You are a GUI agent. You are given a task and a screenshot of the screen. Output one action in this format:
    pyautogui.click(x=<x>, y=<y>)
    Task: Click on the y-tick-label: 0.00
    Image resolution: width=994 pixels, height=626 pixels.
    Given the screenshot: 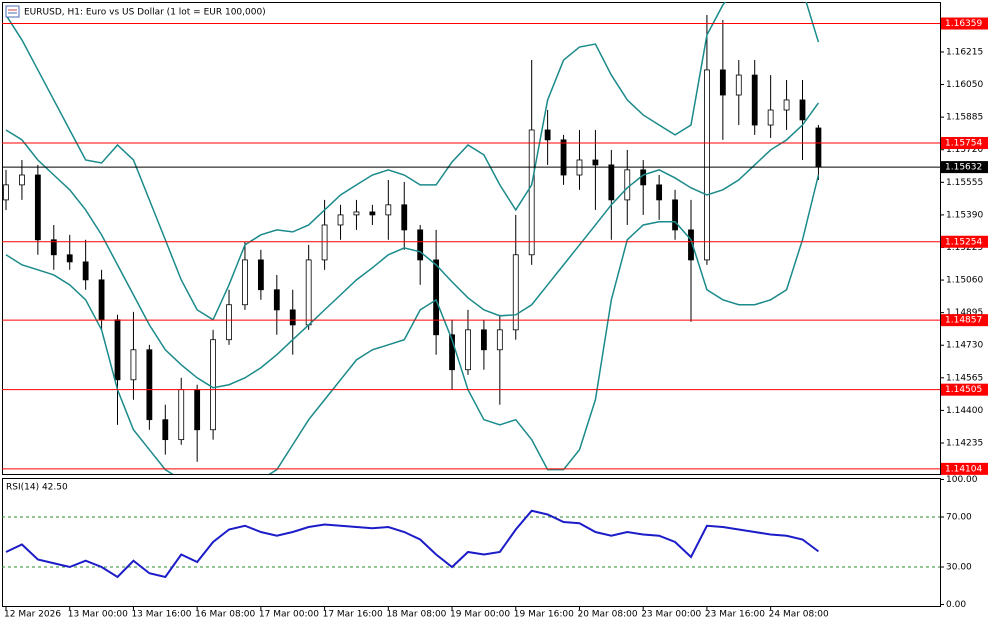 What is the action you would take?
    pyautogui.click(x=956, y=605)
    